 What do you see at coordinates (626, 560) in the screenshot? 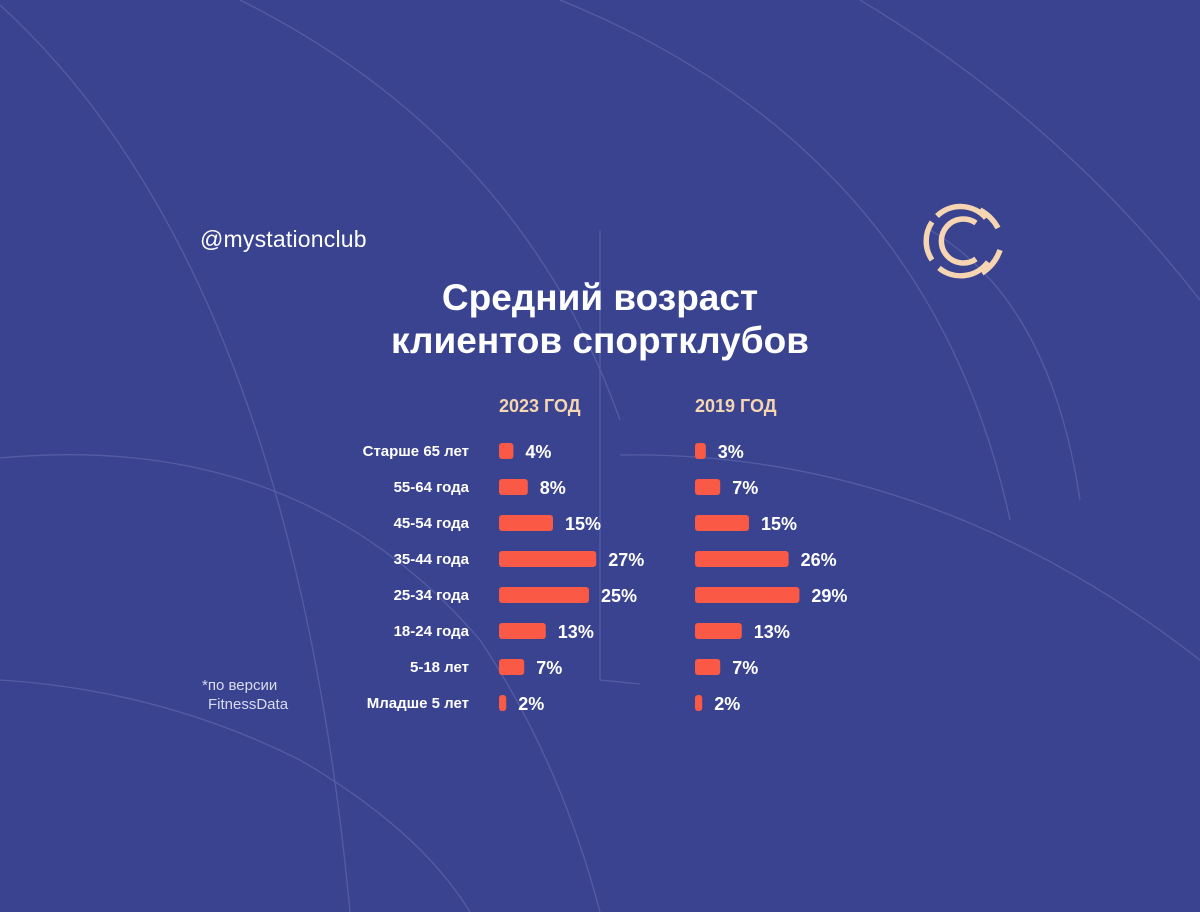
I see `data-label: 27%` at bounding box center [626, 560].